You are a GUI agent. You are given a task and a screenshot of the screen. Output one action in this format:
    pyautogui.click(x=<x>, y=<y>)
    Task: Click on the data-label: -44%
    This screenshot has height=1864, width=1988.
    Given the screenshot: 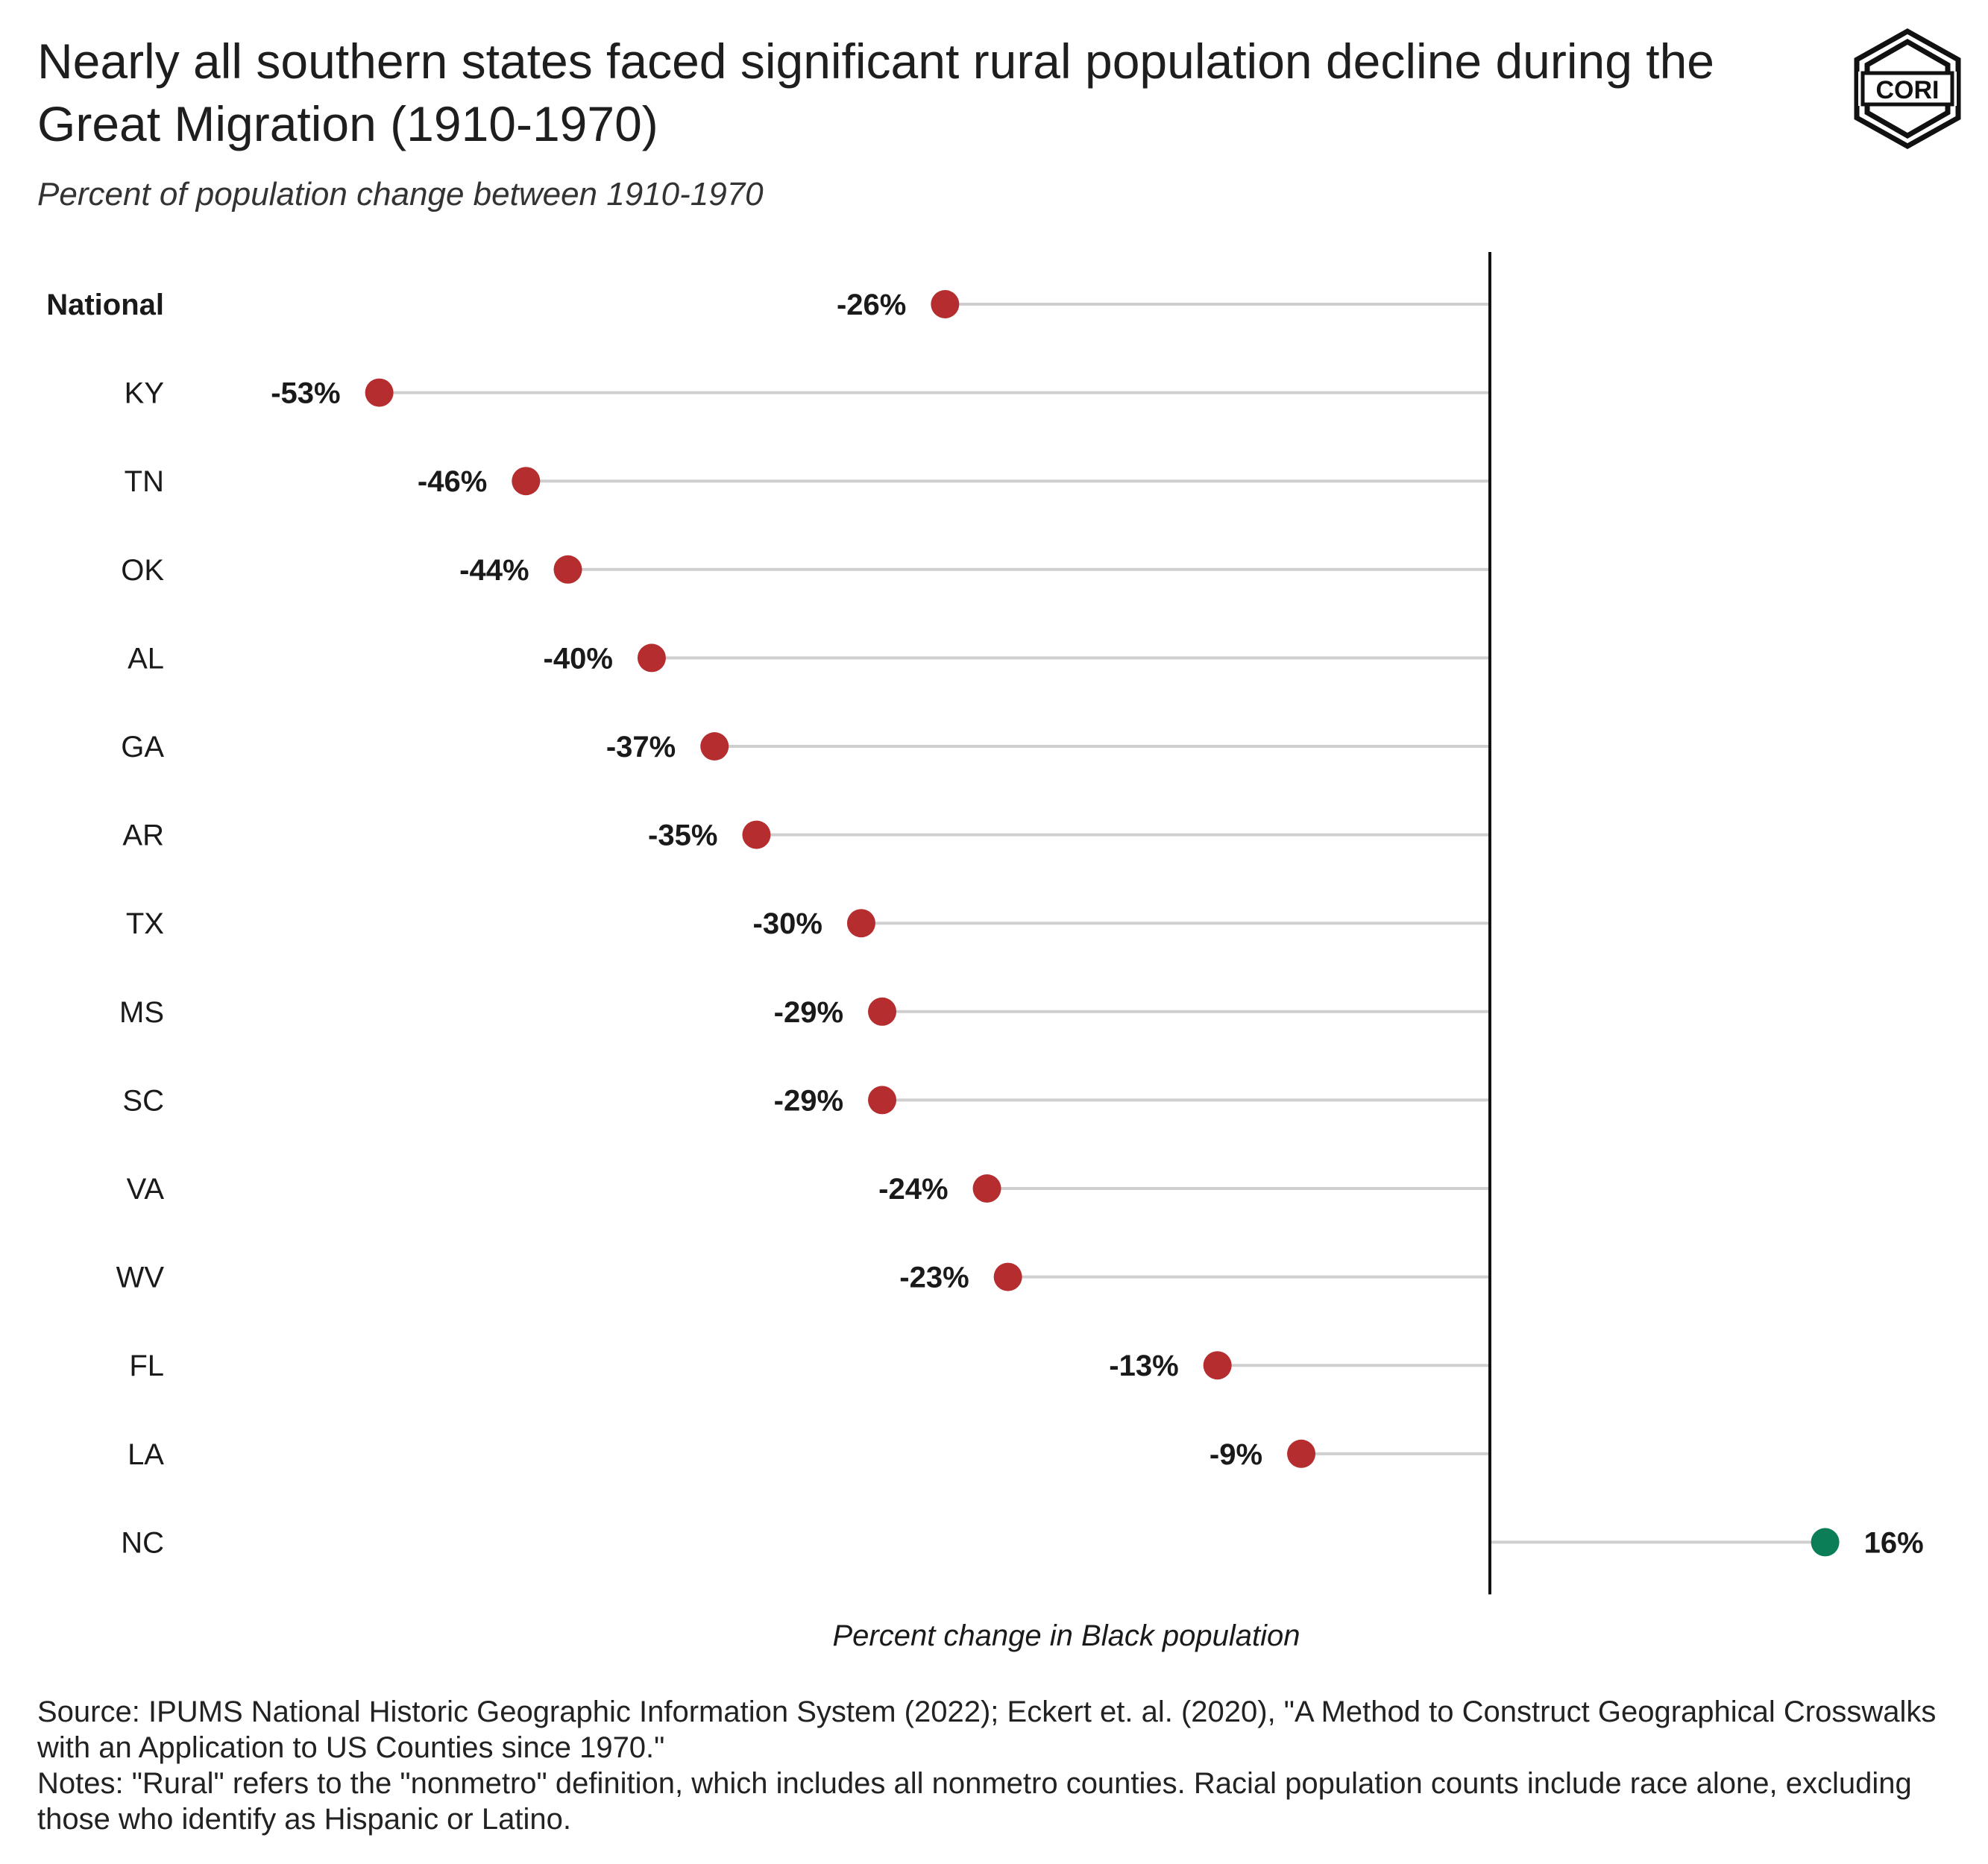 What is the action you would take?
    pyautogui.click(x=494, y=570)
    